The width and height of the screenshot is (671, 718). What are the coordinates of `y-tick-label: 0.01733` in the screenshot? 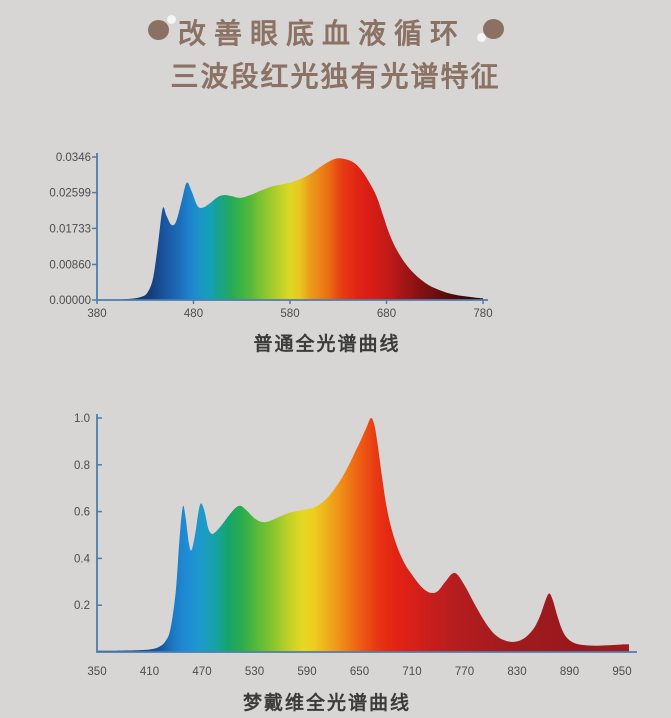 It's located at (70, 229).